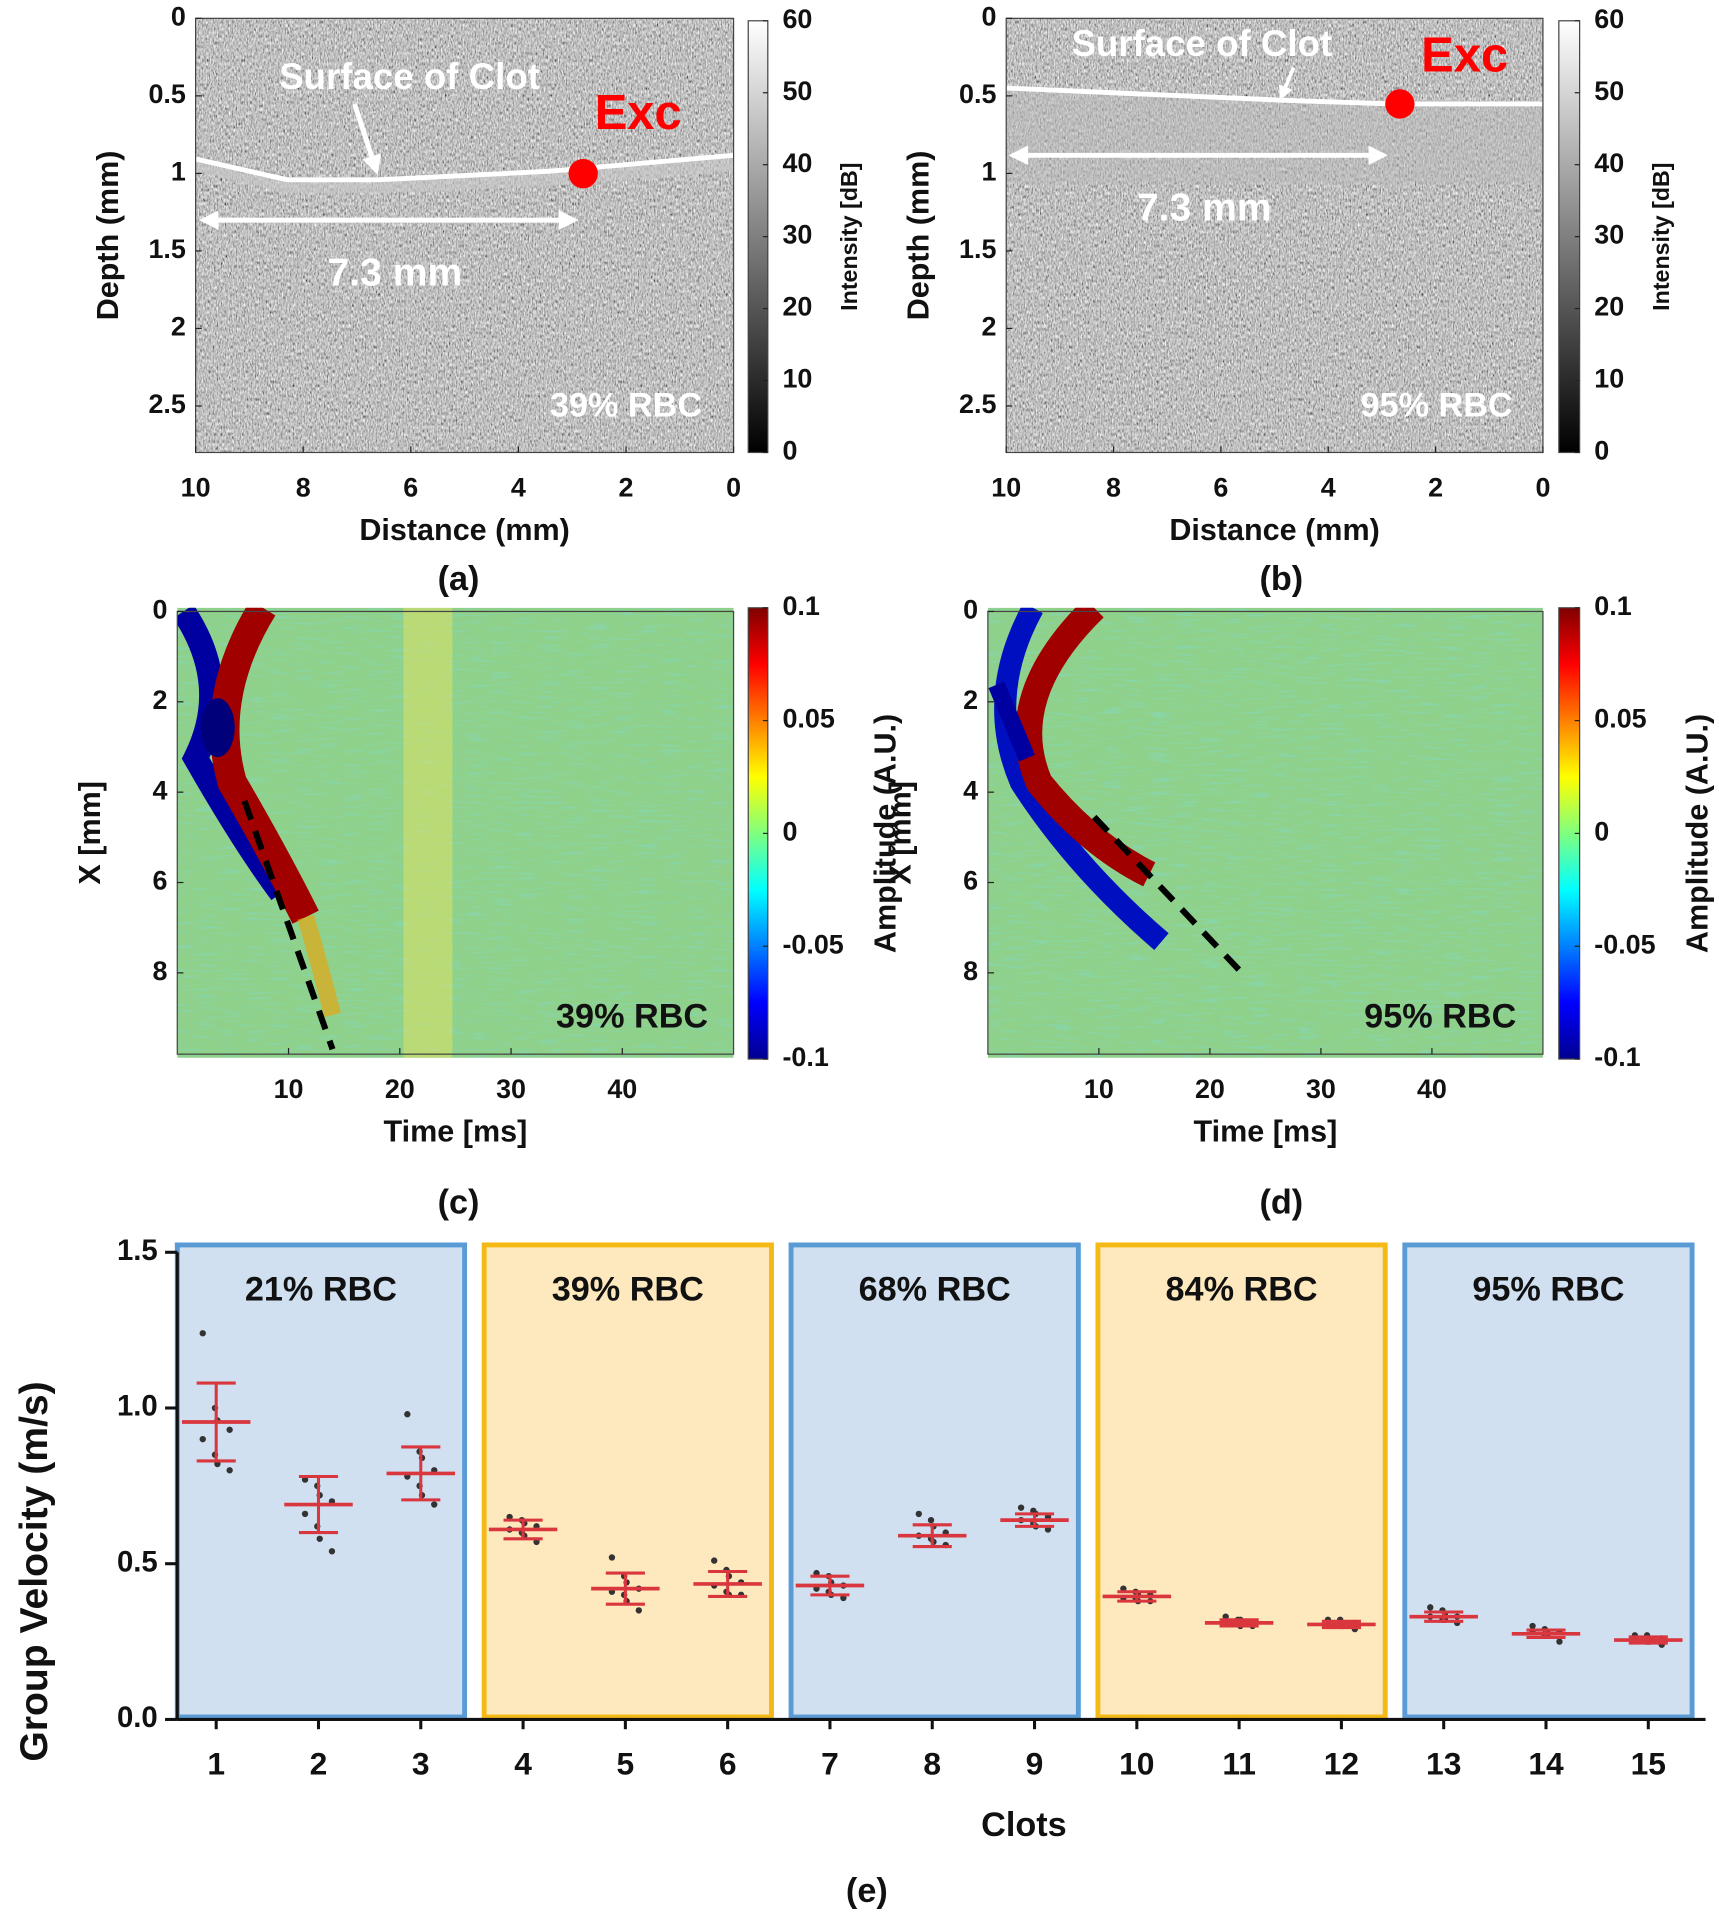 The width and height of the screenshot is (1719, 1920). I want to click on group-label: 84% RBC, so click(1242, 1289).